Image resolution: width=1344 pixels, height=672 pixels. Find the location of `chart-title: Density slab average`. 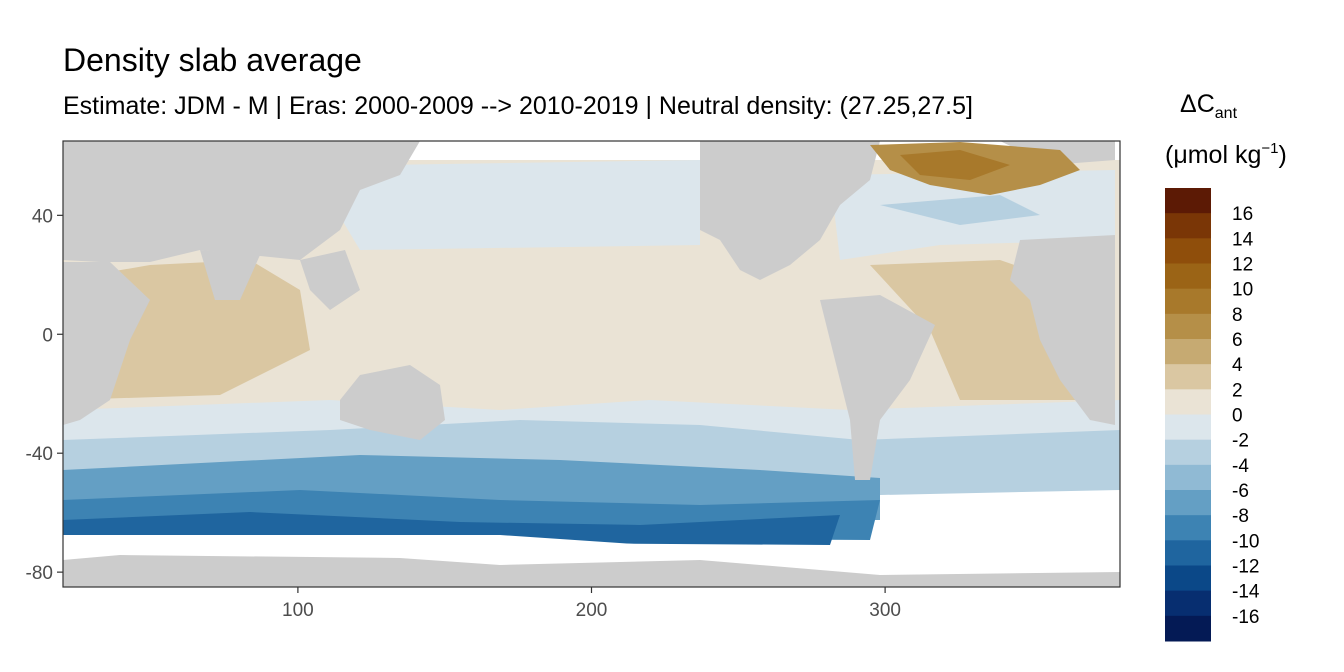

chart-title: Density slab average is located at coordinates (212, 60).